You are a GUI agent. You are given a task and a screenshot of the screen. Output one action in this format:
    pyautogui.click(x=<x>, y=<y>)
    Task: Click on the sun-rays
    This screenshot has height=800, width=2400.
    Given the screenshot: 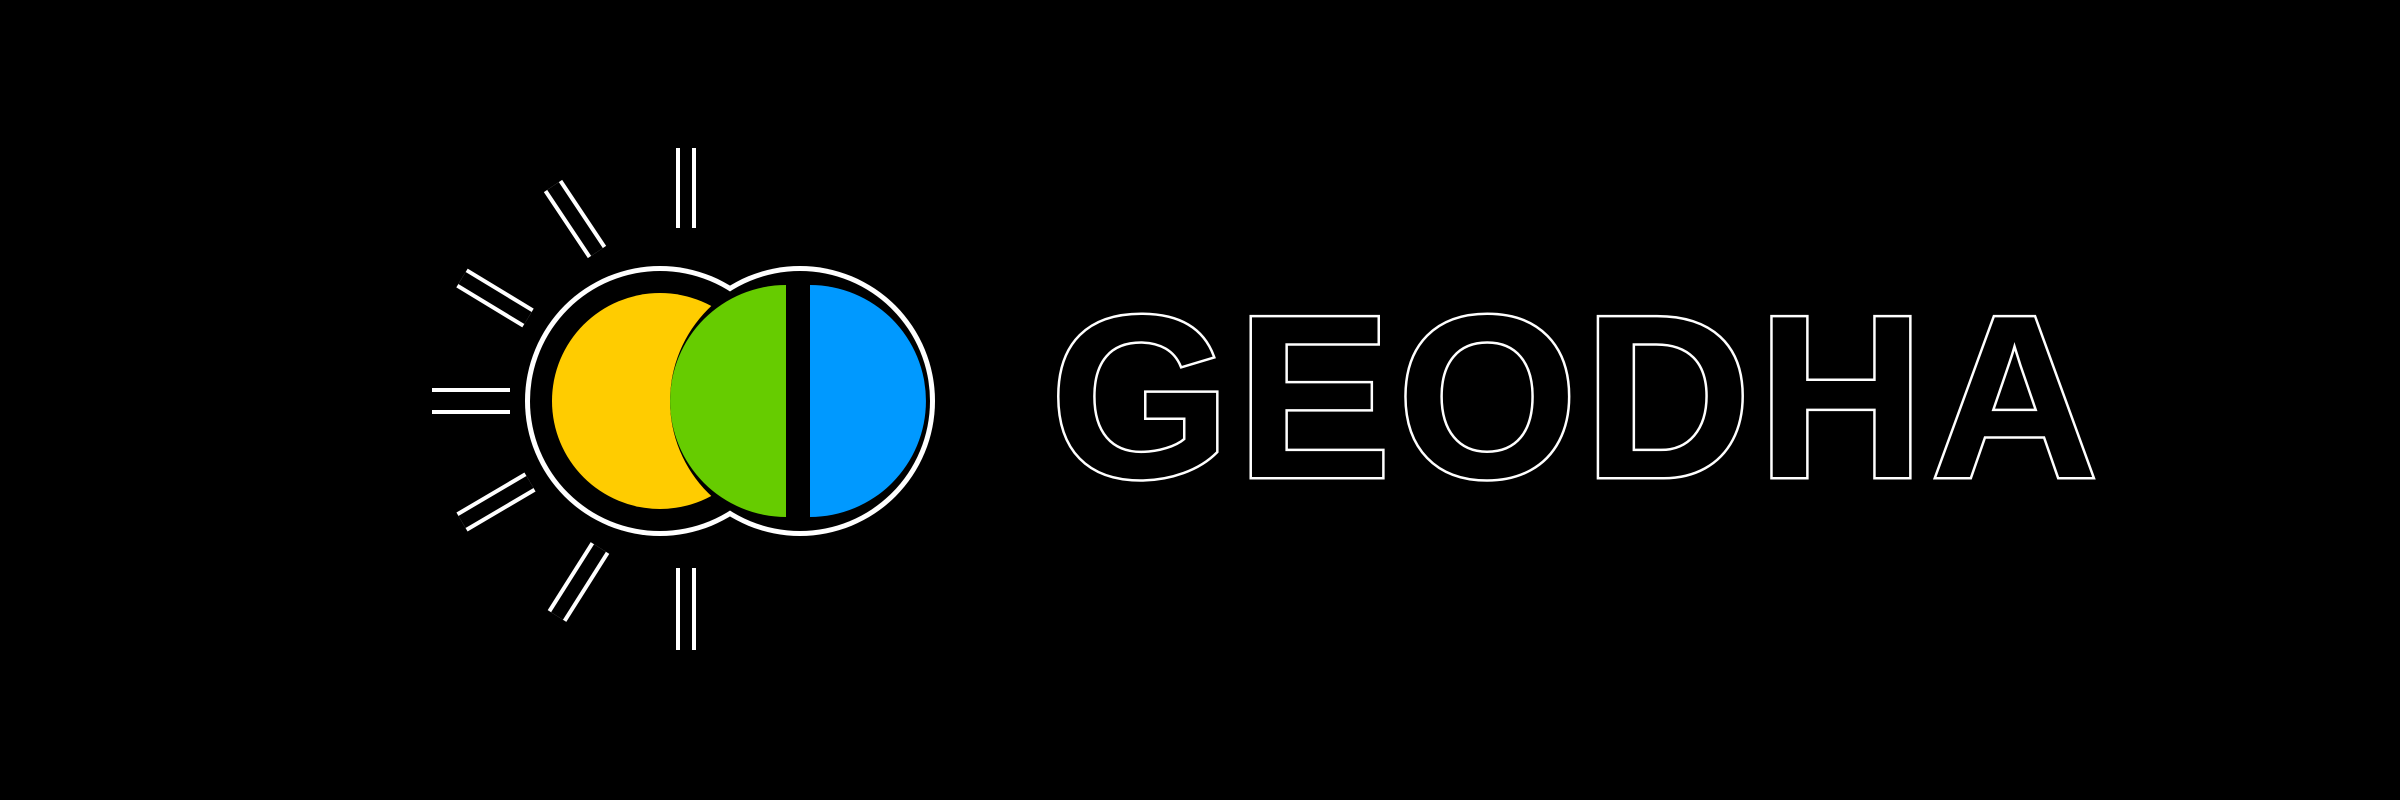 What is the action you would take?
    pyautogui.click(x=564, y=399)
    